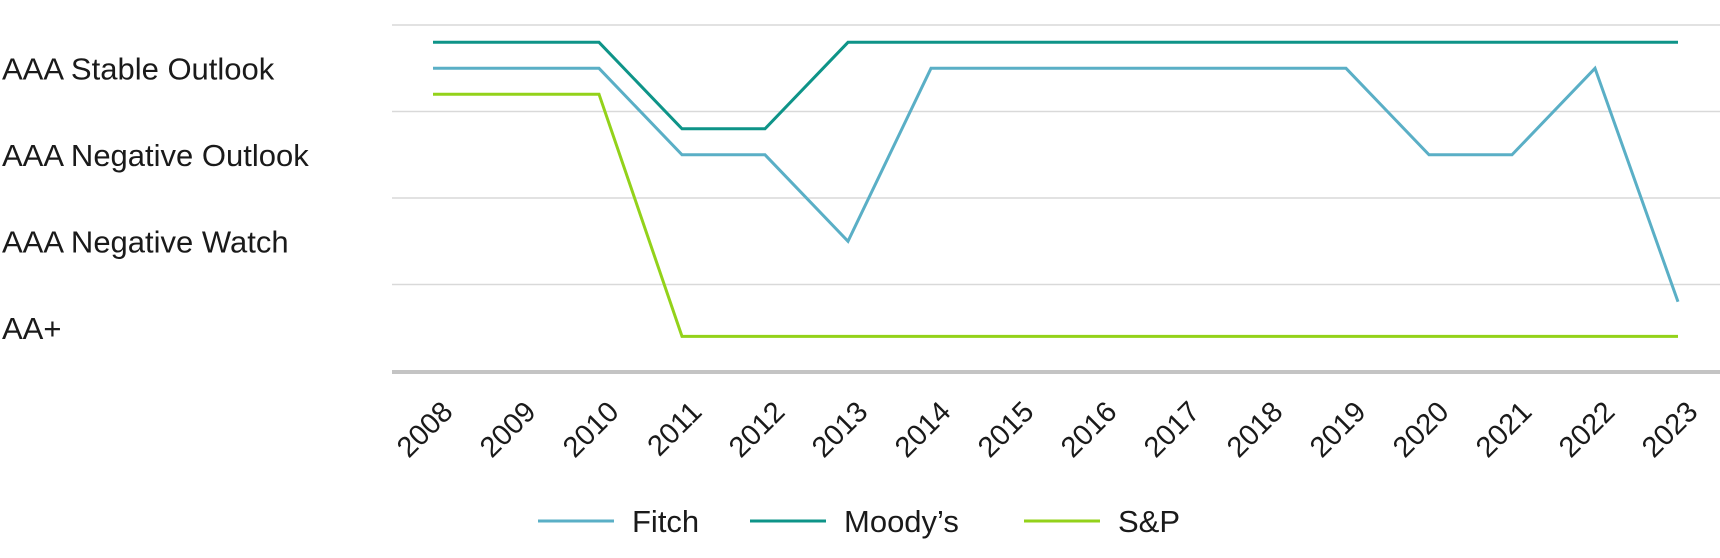  I want to click on x-tick-label: 2022, so click(1587, 430).